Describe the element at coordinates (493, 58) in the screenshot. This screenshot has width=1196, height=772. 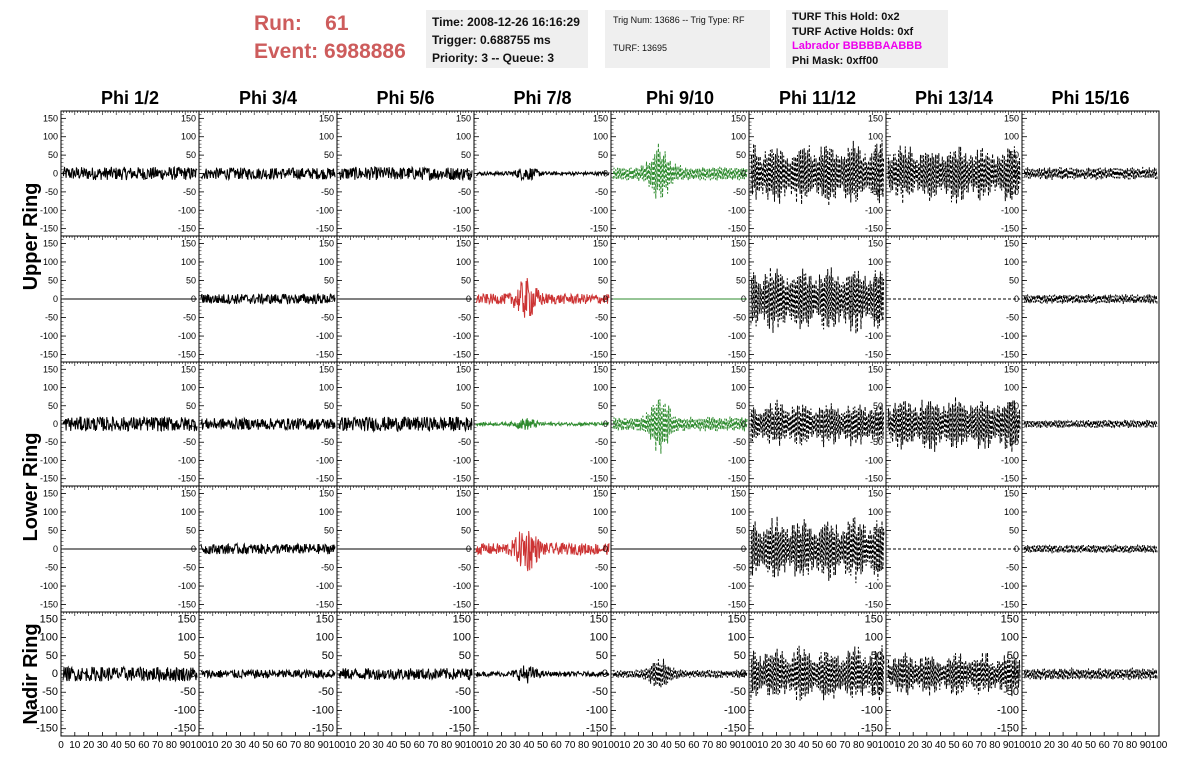
I see `priority-text: Priority: 3 -- Queue: 3` at that location.